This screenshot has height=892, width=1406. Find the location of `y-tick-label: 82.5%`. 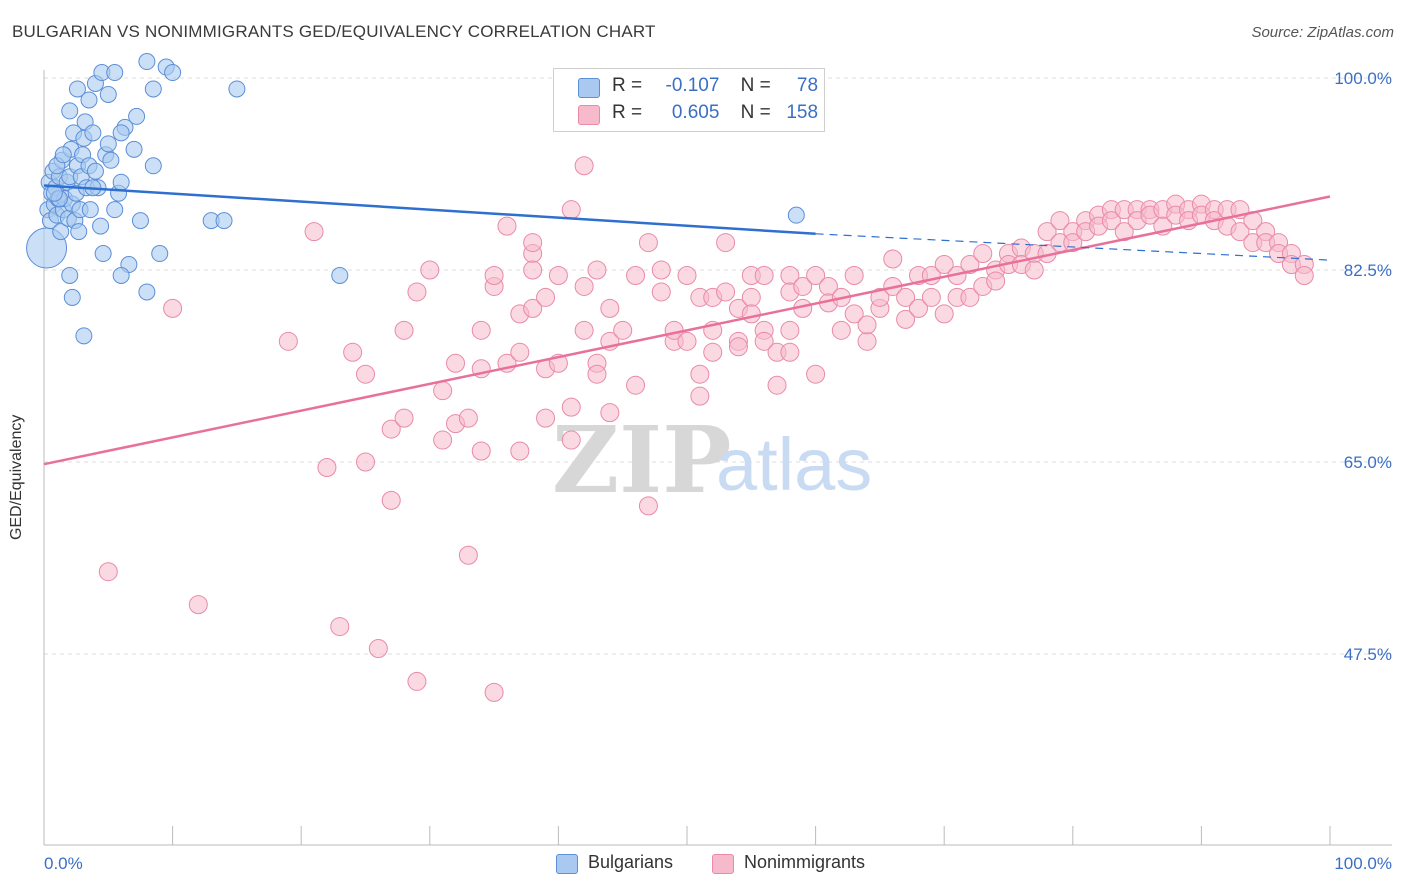

y-tick-label: 82.5% is located at coordinates (1368, 270).